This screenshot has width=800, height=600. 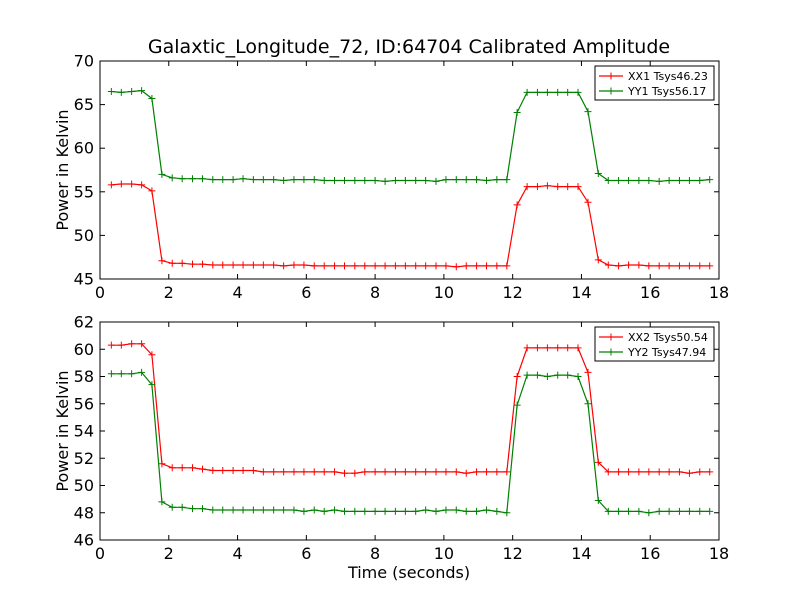 What do you see at coordinates (650, 553) in the screenshot?
I see `x-tick-label: 16` at bounding box center [650, 553].